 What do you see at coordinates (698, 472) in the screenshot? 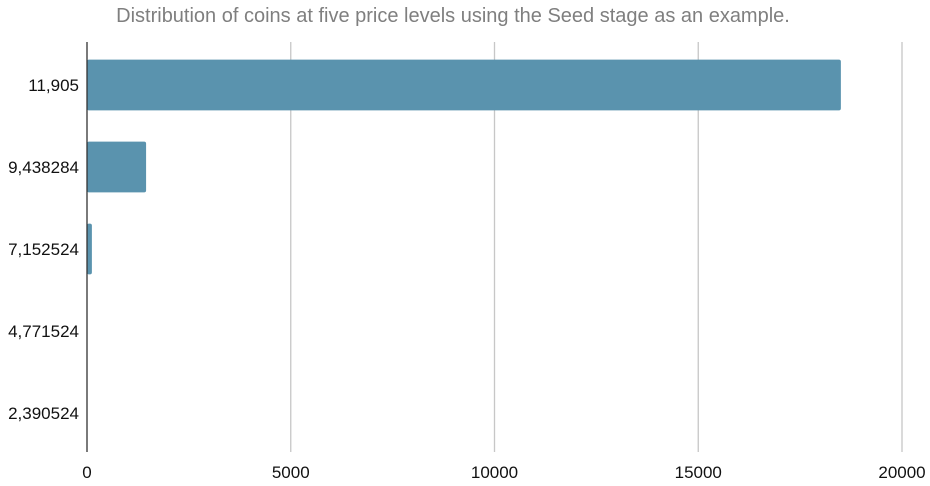
I see `x-tick-label: 15000` at bounding box center [698, 472].